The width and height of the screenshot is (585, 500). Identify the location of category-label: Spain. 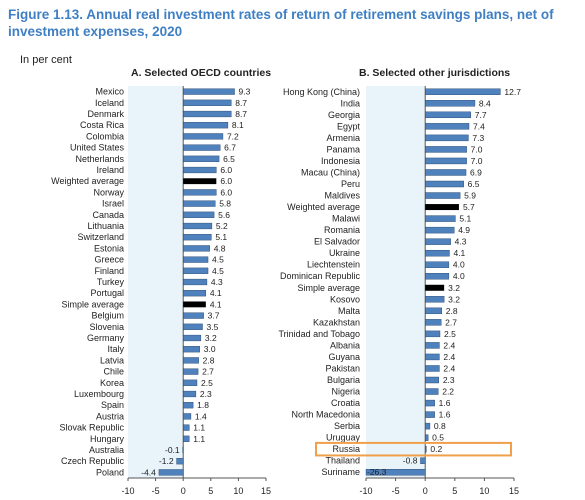
(112, 405).